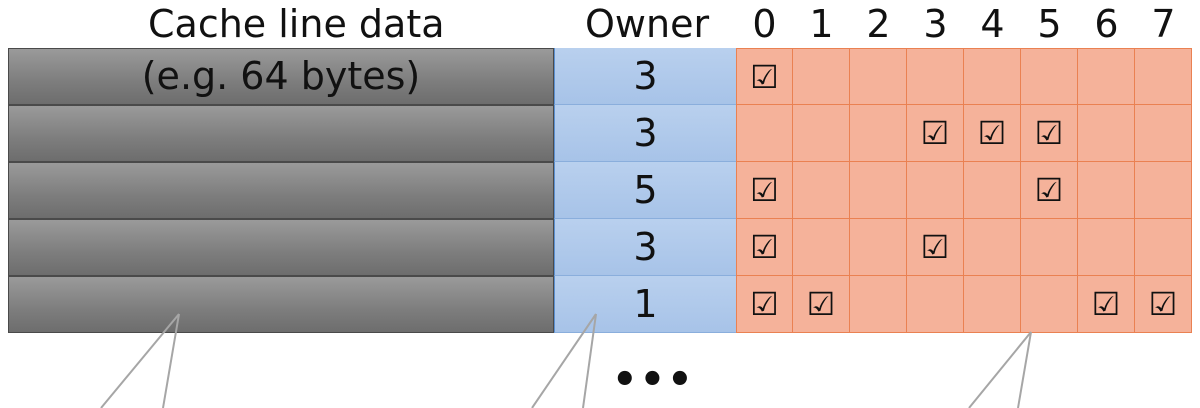 The width and height of the screenshot is (1200, 408). Describe the element at coordinates (647, 24) in the screenshot. I see `column-header-owner: Owner` at that location.